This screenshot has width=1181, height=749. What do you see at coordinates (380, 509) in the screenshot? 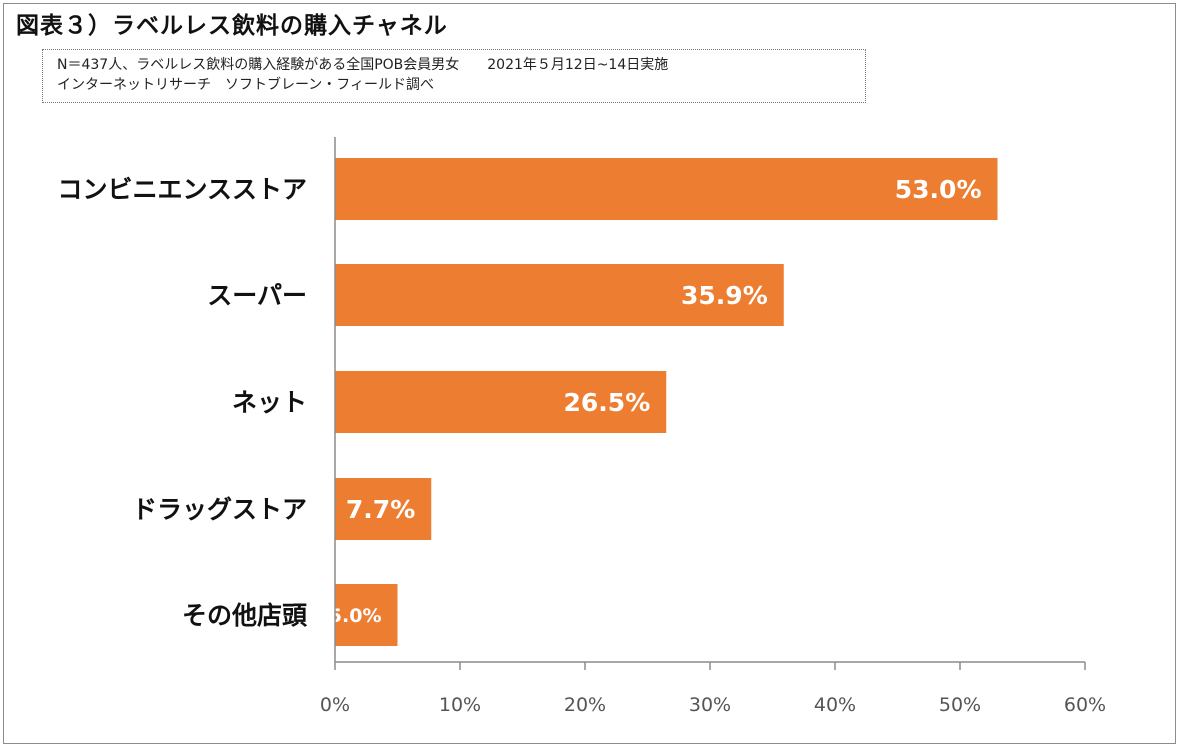
I see `bar-value-label: 7.7%` at bounding box center [380, 509].